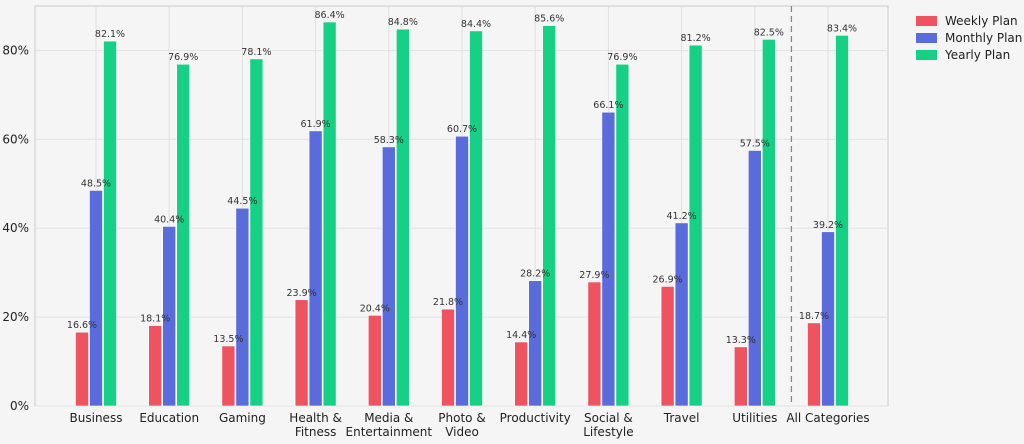 The image size is (1024, 444). I want to click on x-tick-label: Travel, so click(681, 418).